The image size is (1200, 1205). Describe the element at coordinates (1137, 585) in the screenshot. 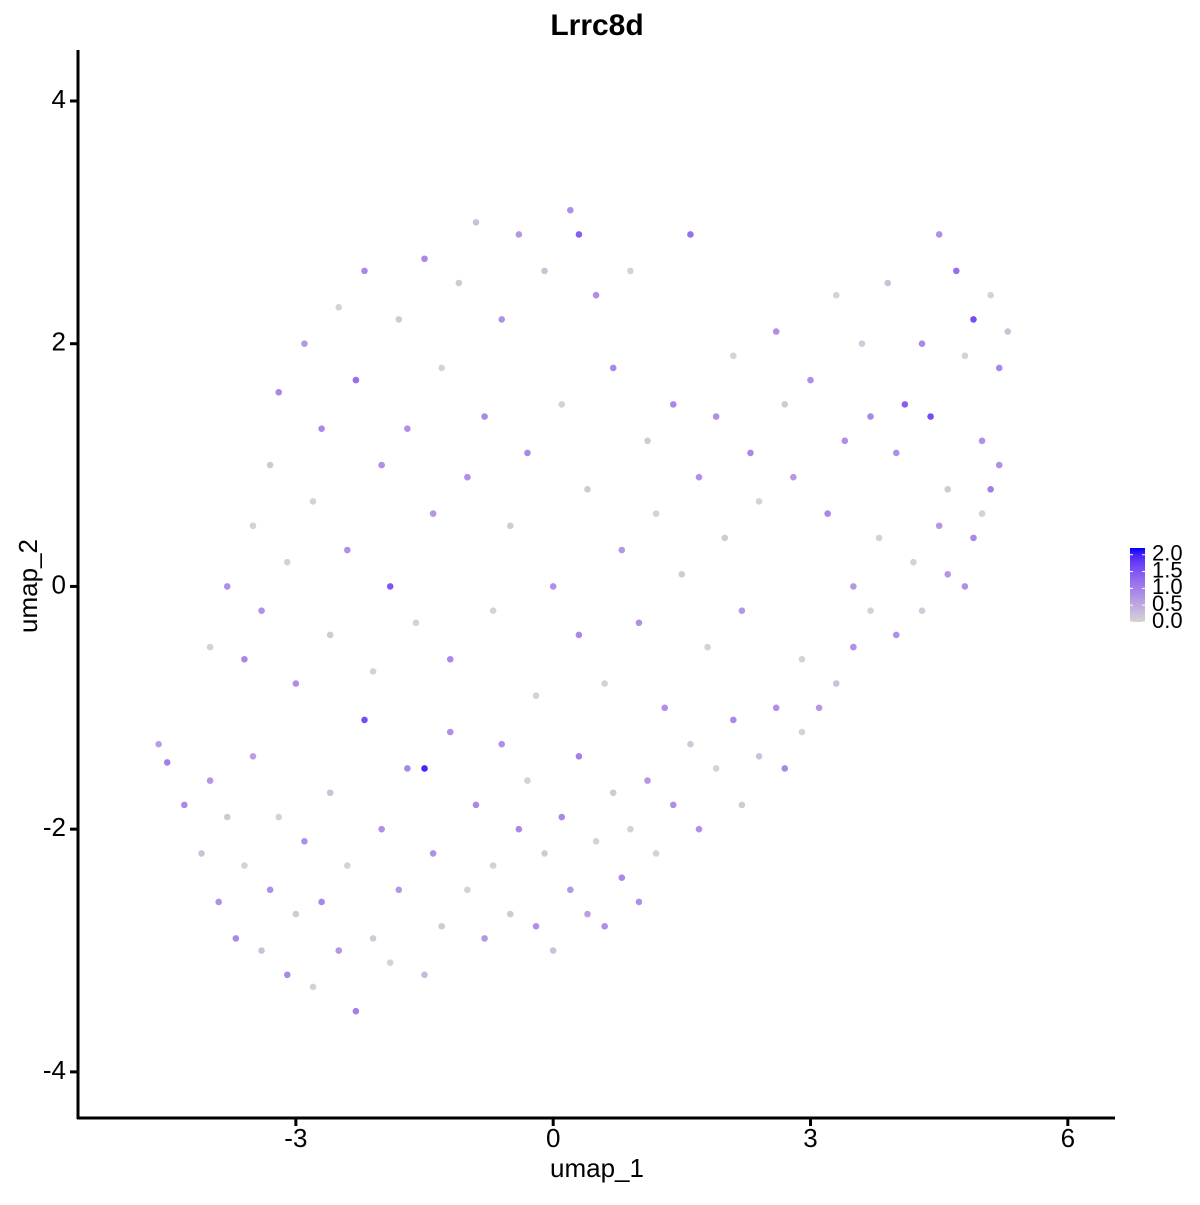

I see `colorbar` at that location.